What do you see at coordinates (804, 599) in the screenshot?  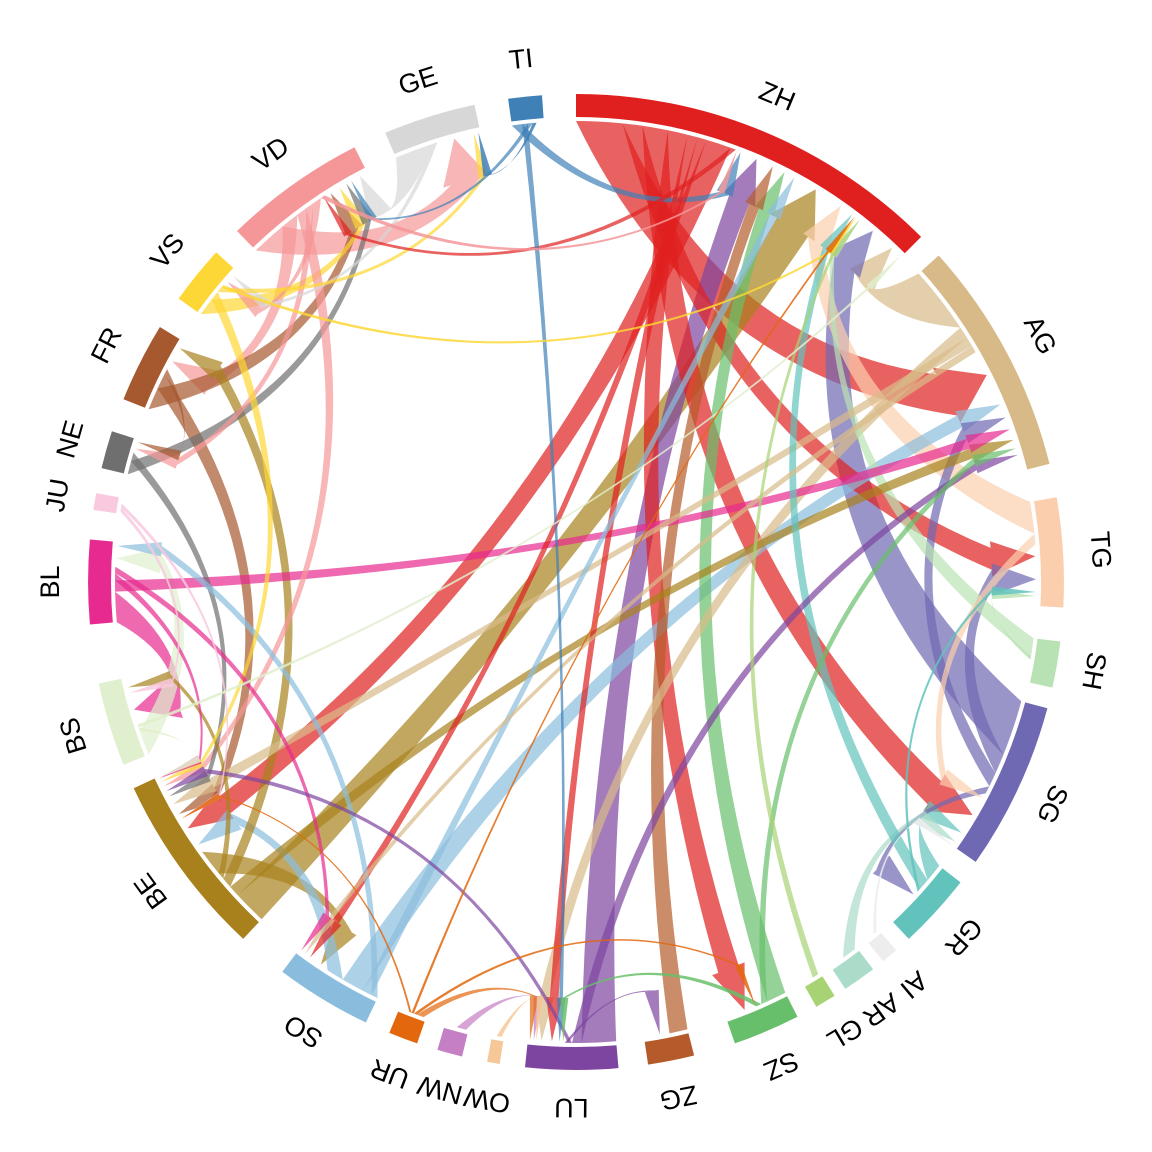 I see `ribbon-gl-zh` at bounding box center [804, 599].